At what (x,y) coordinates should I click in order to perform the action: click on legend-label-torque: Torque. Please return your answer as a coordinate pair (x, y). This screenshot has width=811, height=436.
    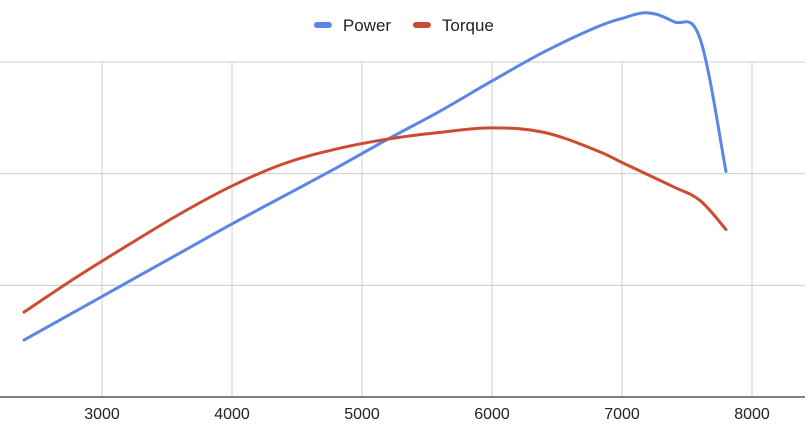
    Looking at the image, I should click on (468, 25).